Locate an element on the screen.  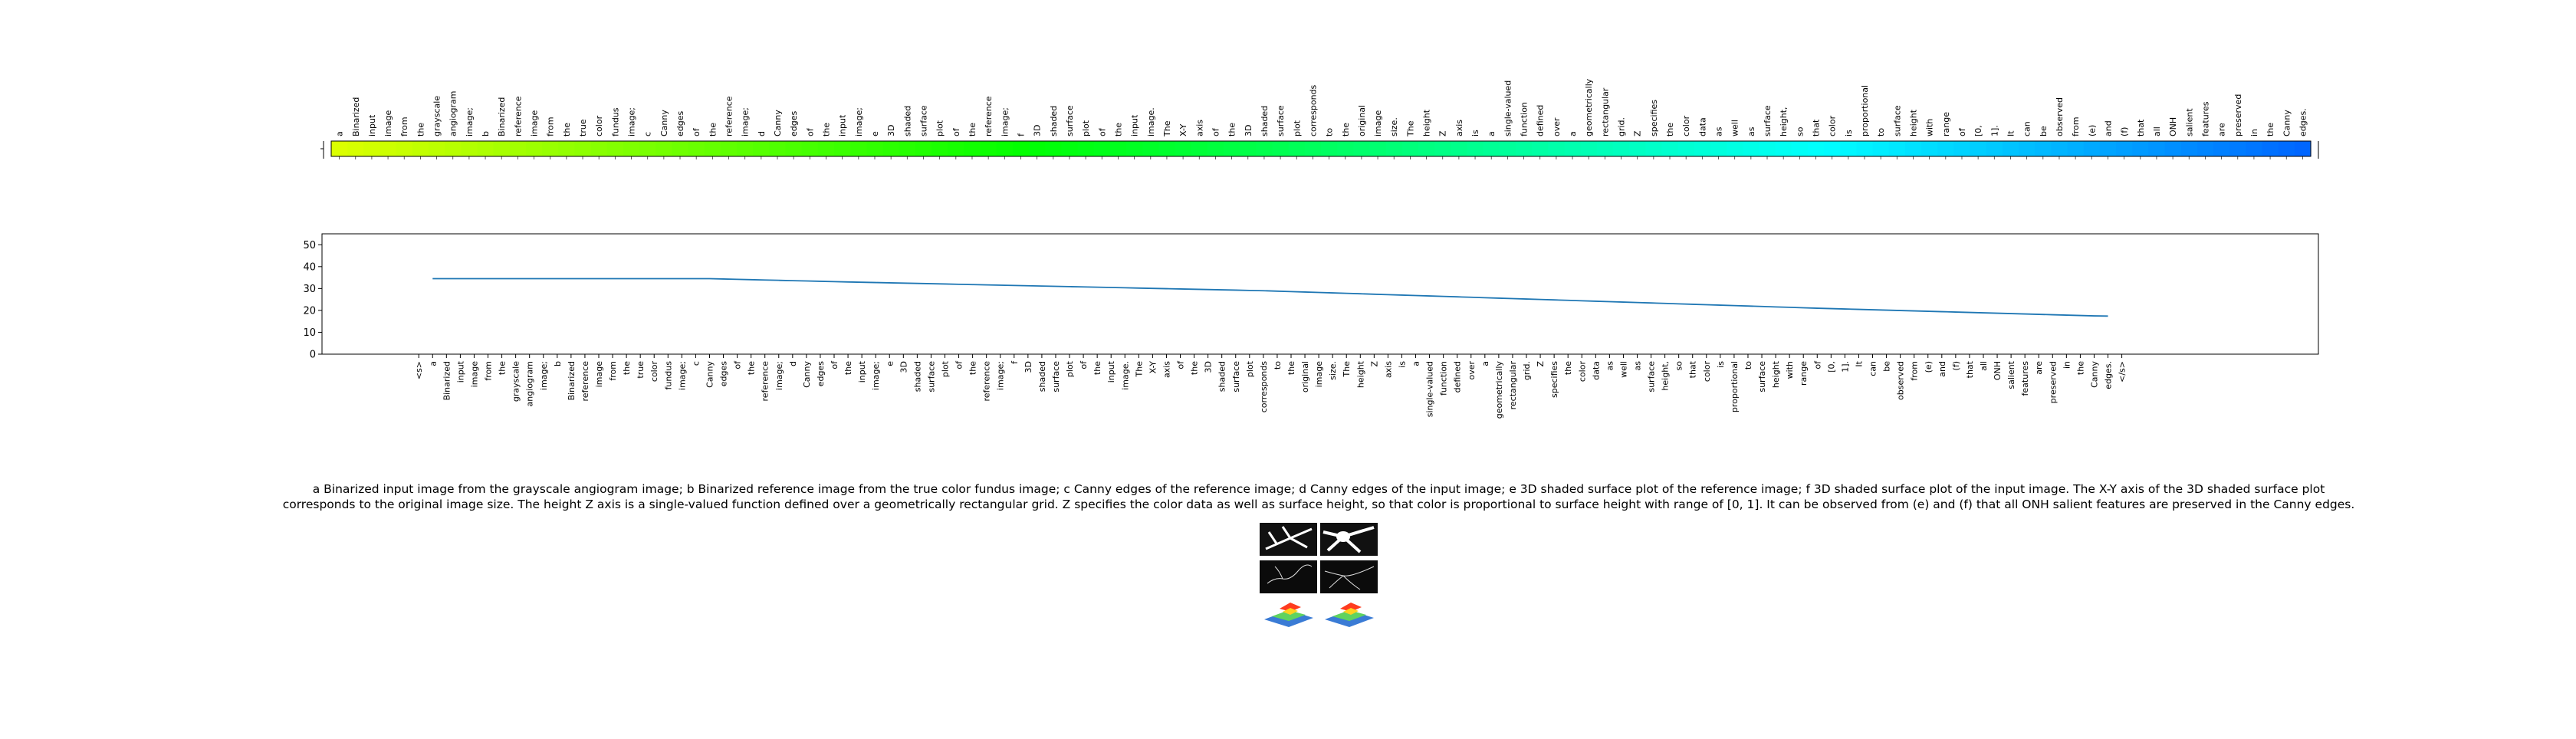
y-tick-label: 50 is located at coordinates (310, 245).